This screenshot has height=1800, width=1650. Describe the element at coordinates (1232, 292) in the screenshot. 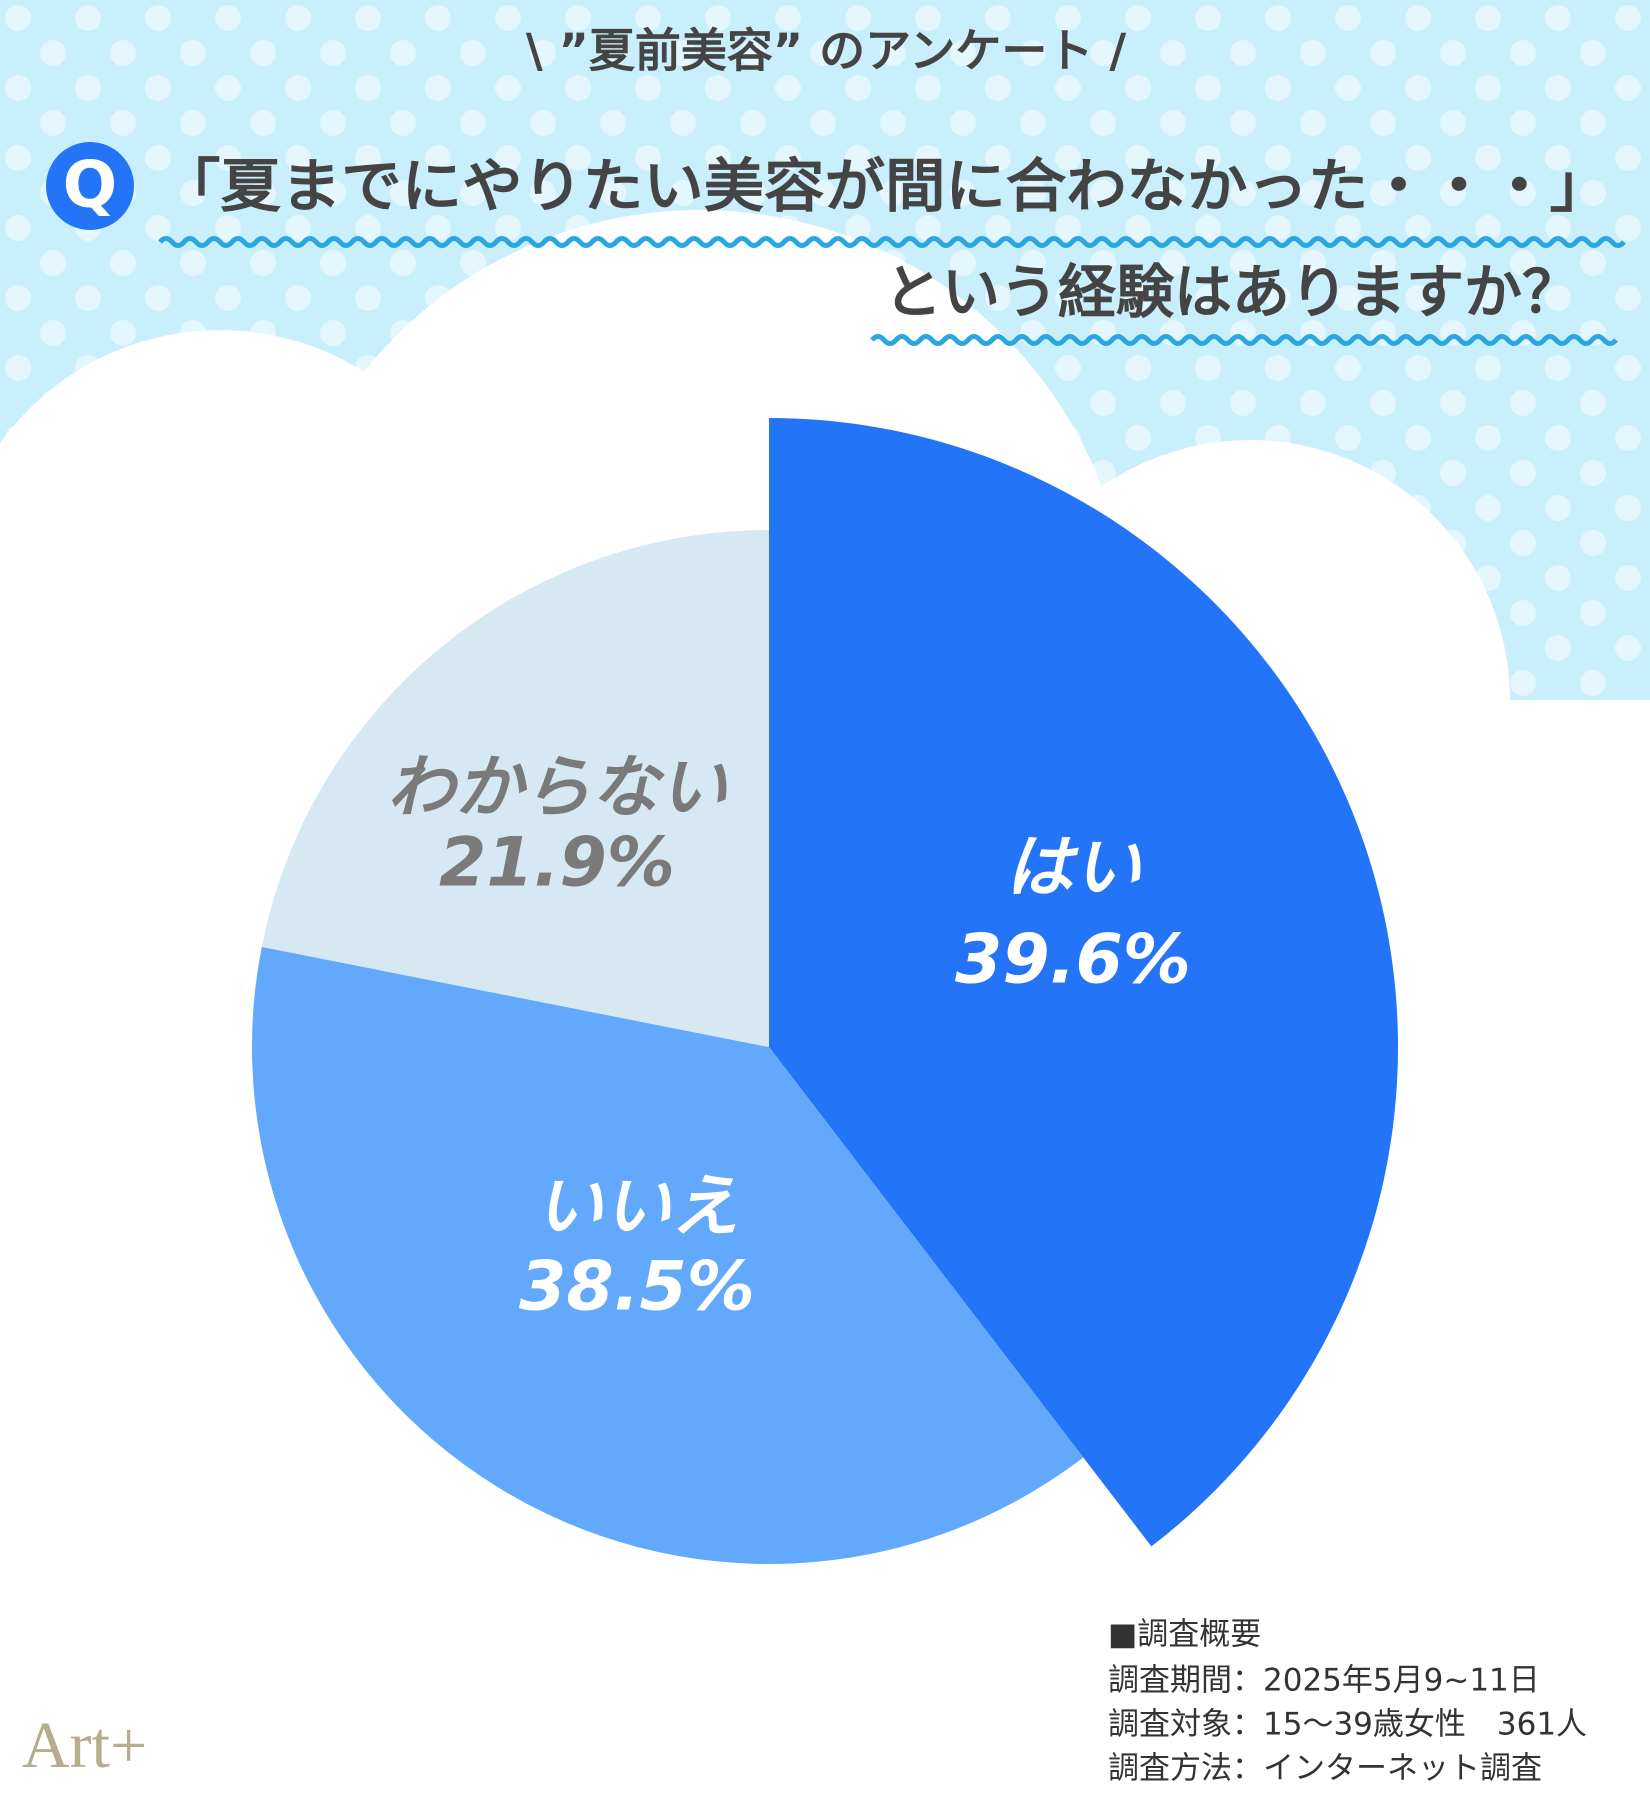

I see `question-line: という経験はありますか？` at that location.